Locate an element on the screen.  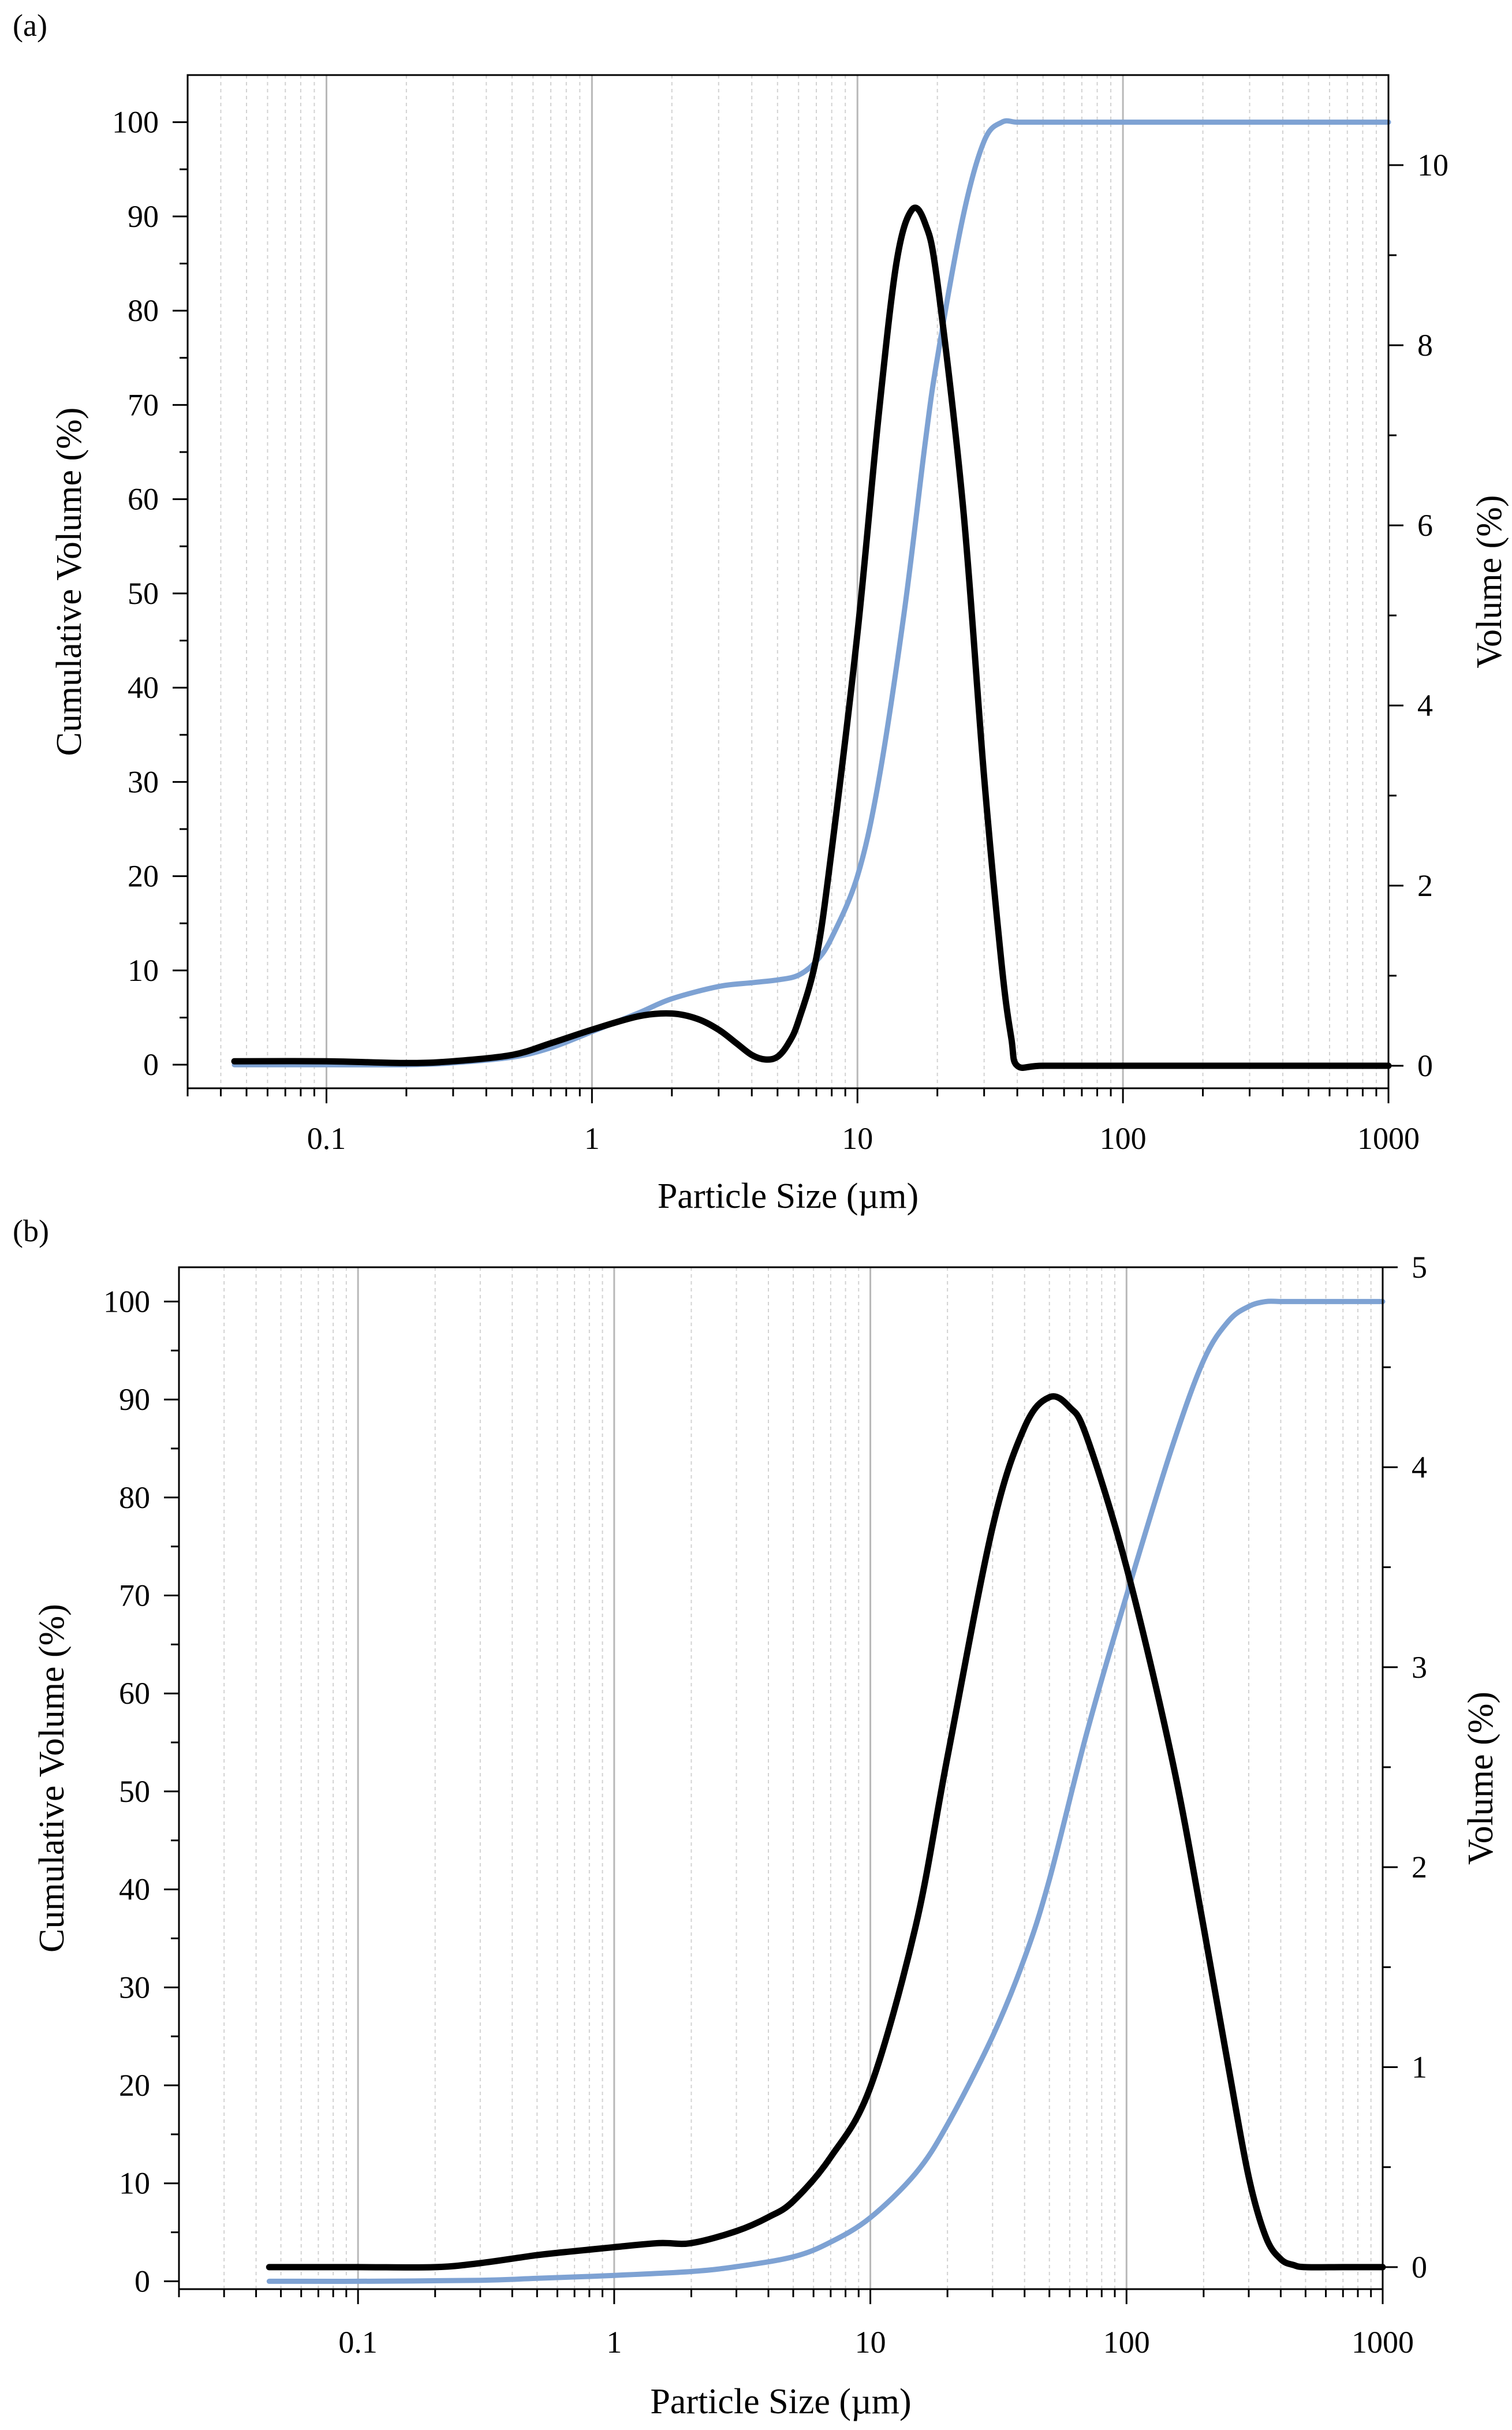
right-y-axis-title-a: Volume (%) is located at coordinates (1489, 581).